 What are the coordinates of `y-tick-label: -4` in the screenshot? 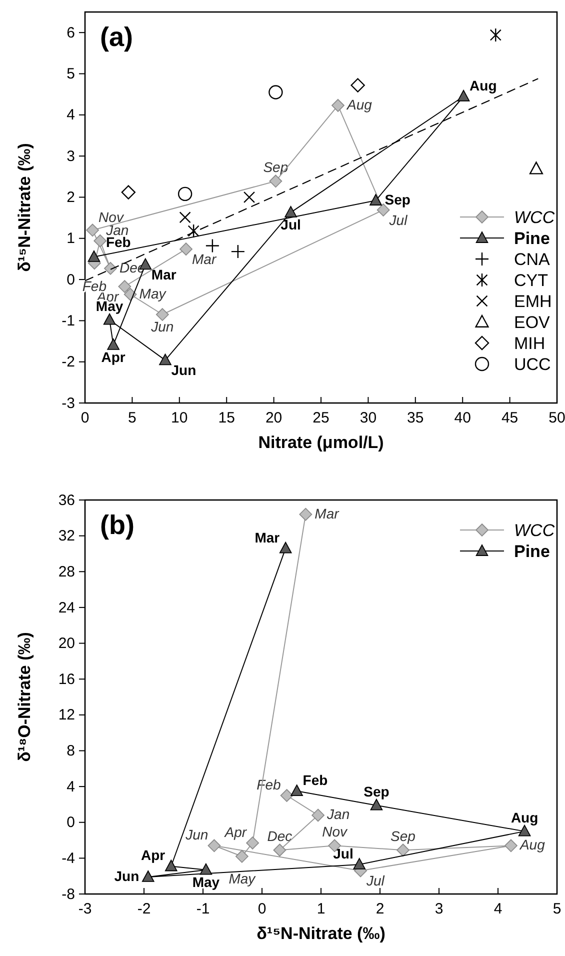 It's located at (68, 858).